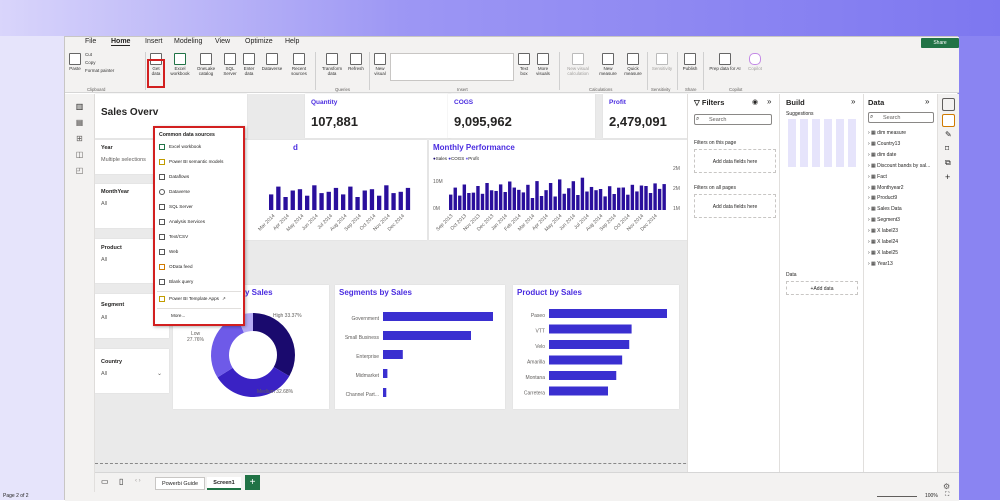 This screenshot has width=1000, height=501. What do you see at coordinates (180, 64) in the screenshot?
I see `excel-workbook-button: Excel workbook` at bounding box center [180, 64].